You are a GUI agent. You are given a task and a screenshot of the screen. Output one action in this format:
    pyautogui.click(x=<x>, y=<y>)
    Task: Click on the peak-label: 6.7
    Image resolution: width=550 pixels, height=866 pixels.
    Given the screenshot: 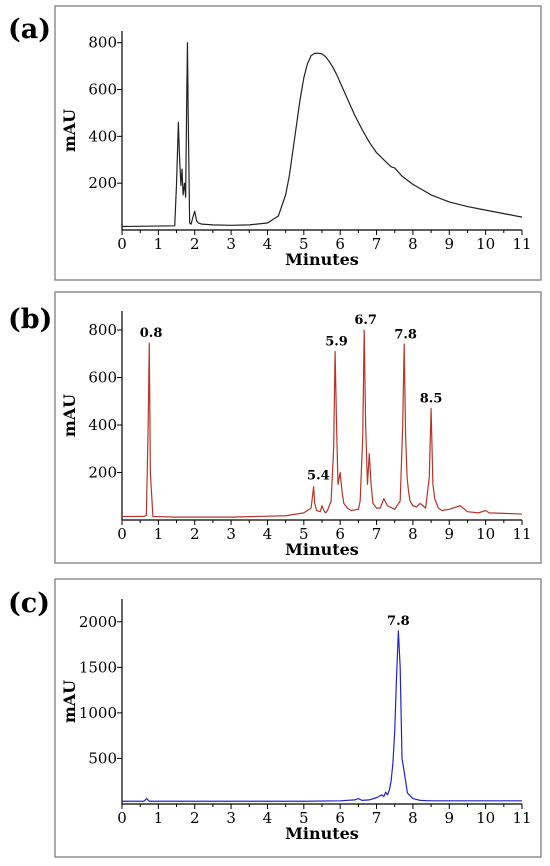 What is the action you would take?
    pyautogui.click(x=365, y=320)
    